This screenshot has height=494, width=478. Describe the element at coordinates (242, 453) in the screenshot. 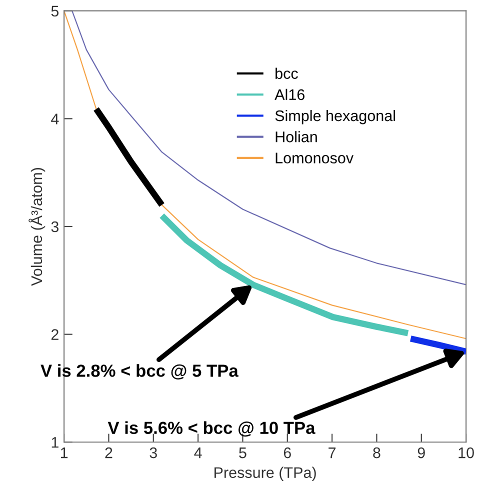

I see `x-tick-label: 5` at that location.